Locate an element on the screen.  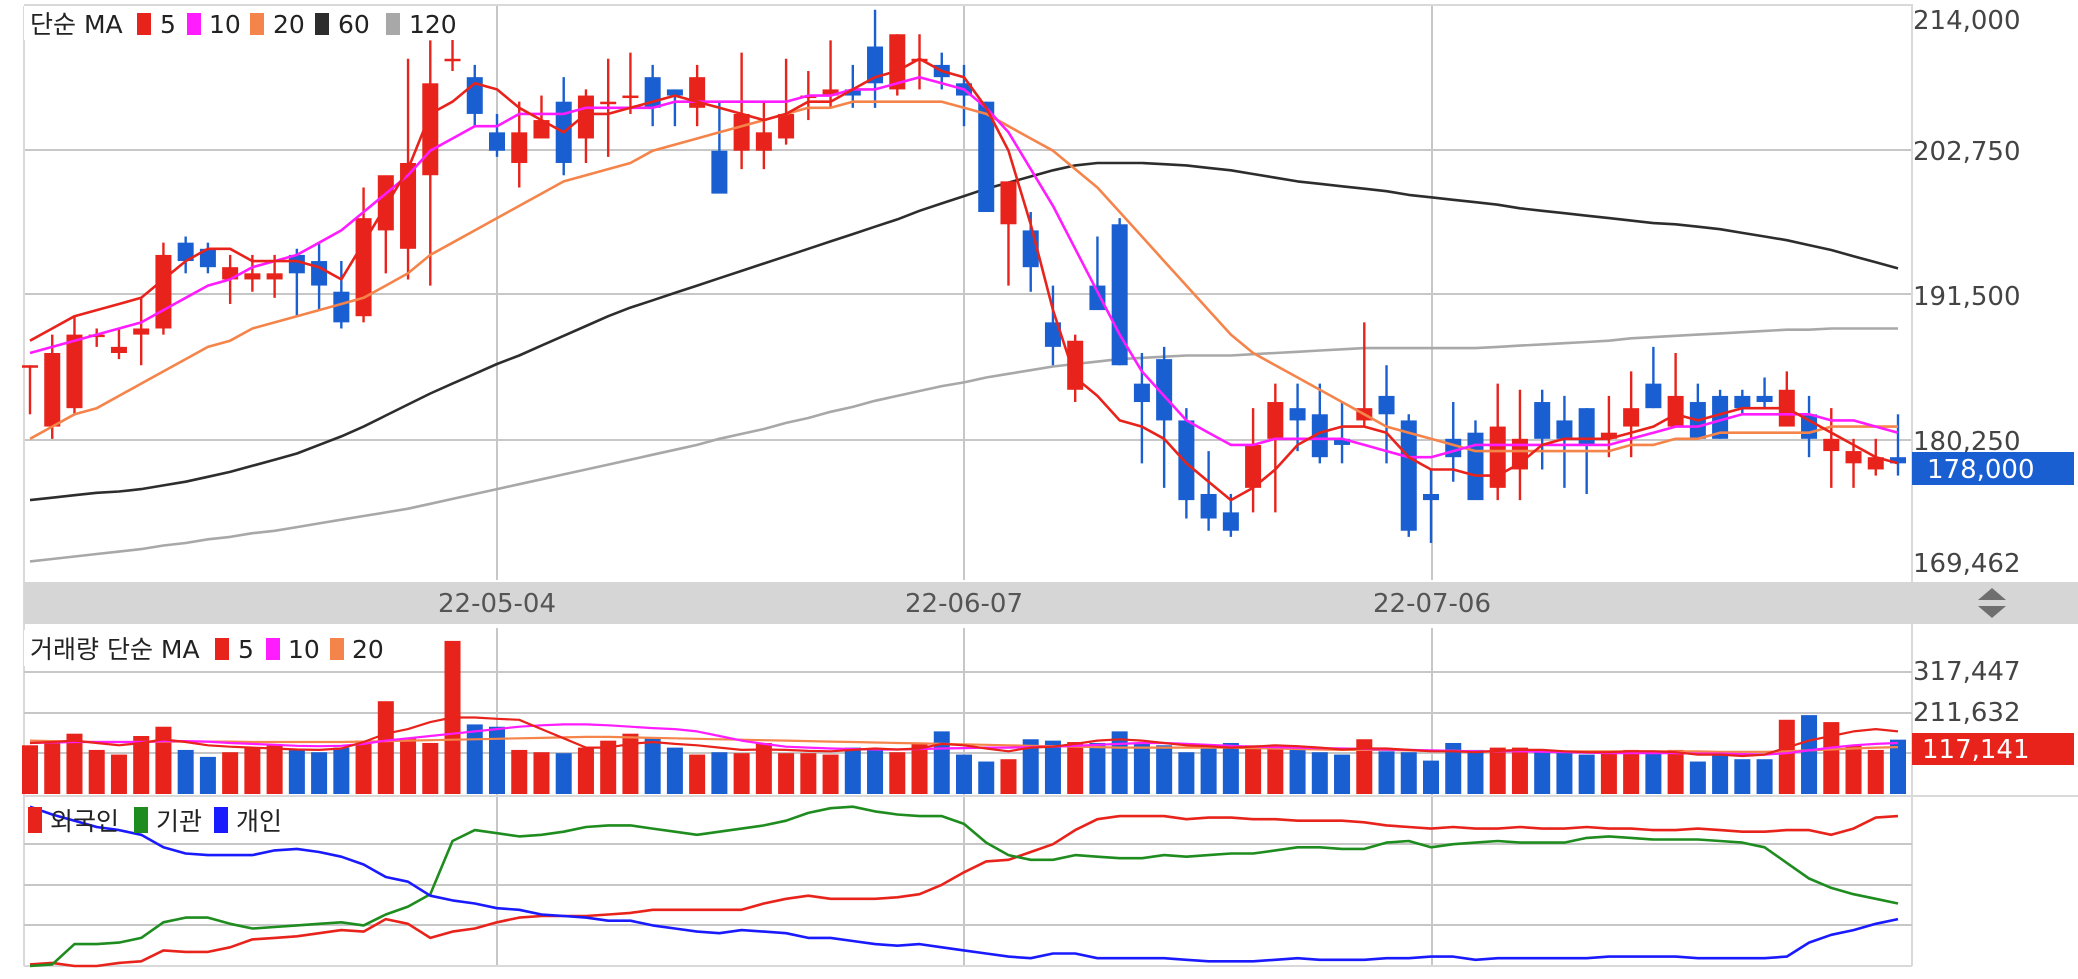
date-label-3: 22-07-06 is located at coordinates (1432, 604).